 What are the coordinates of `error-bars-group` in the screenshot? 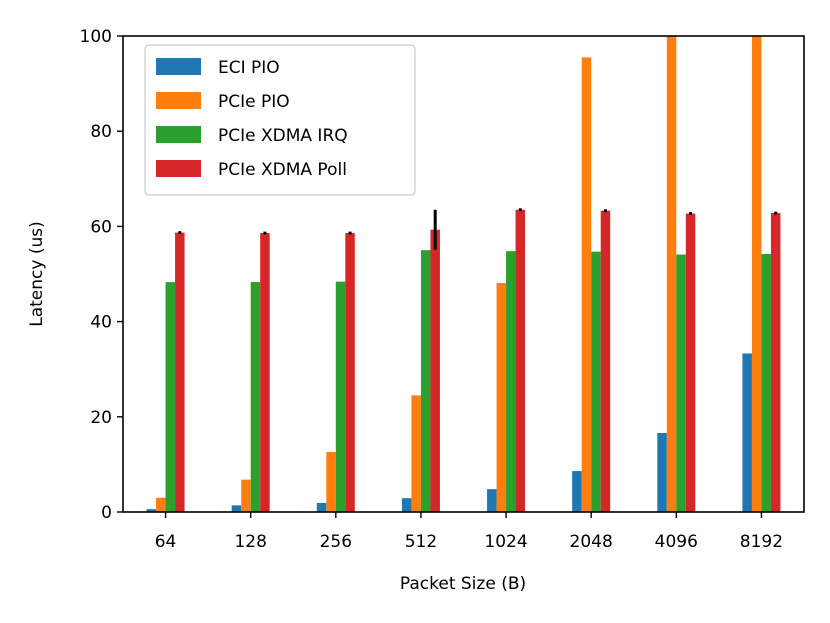 It's located at (478, 229).